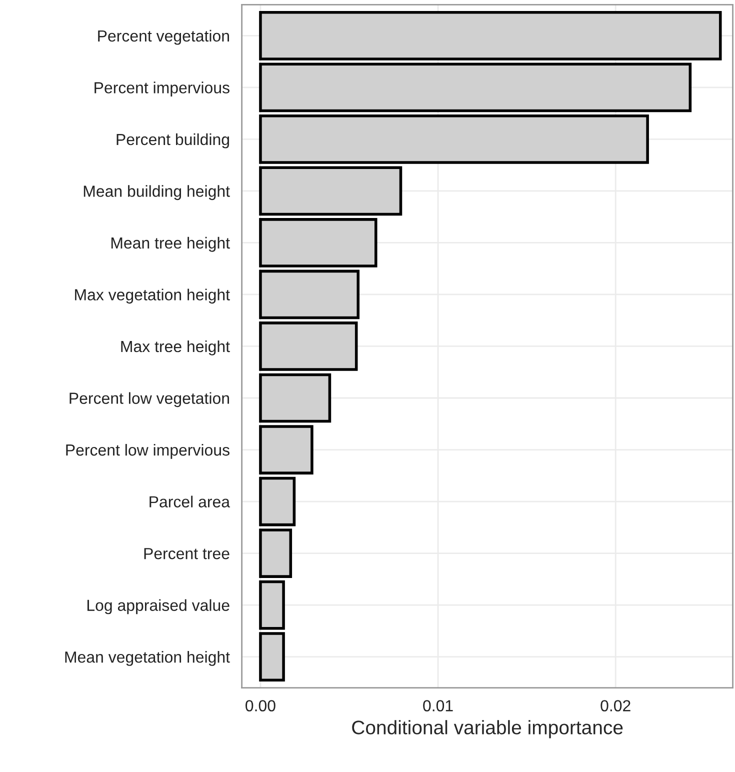 The height and width of the screenshot is (772, 735). I want to click on x-tick-label: 0.01, so click(438, 706).